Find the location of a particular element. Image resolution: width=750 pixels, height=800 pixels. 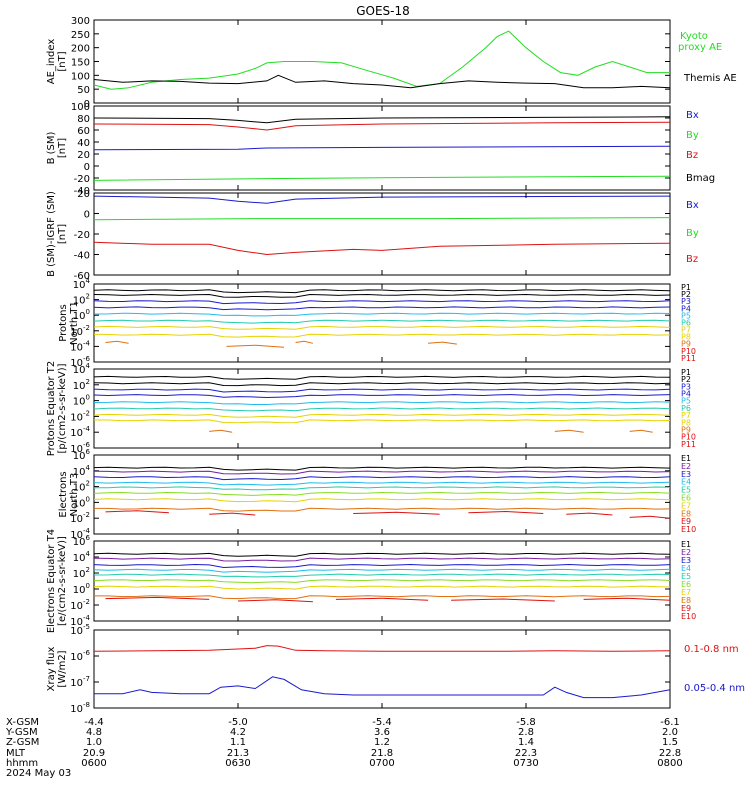

legend-e1: E1 is located at coordinates (686, 544).